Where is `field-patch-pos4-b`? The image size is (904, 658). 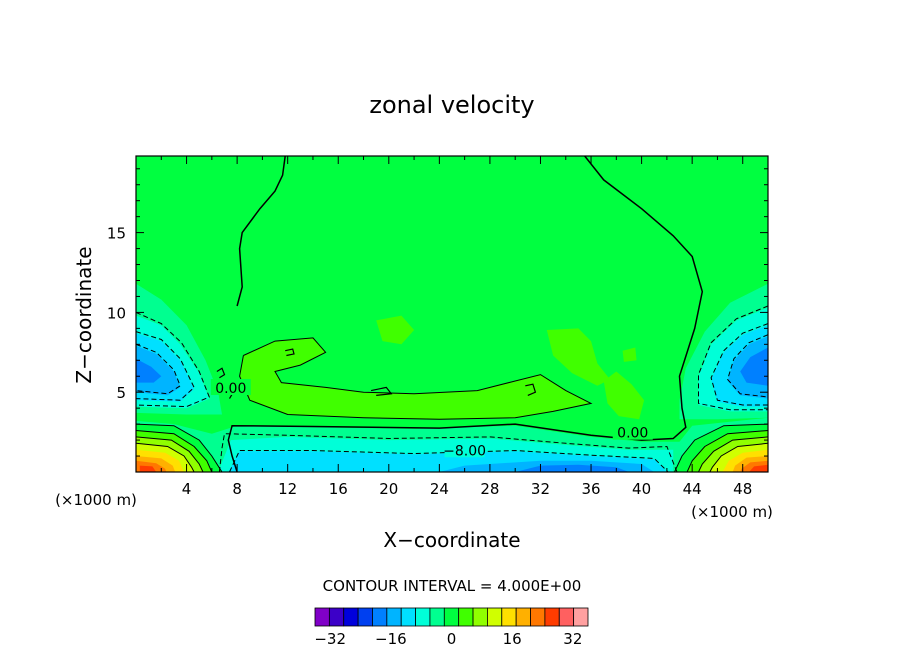 field-patch-pos4-b is located at coordinates (578, 357).